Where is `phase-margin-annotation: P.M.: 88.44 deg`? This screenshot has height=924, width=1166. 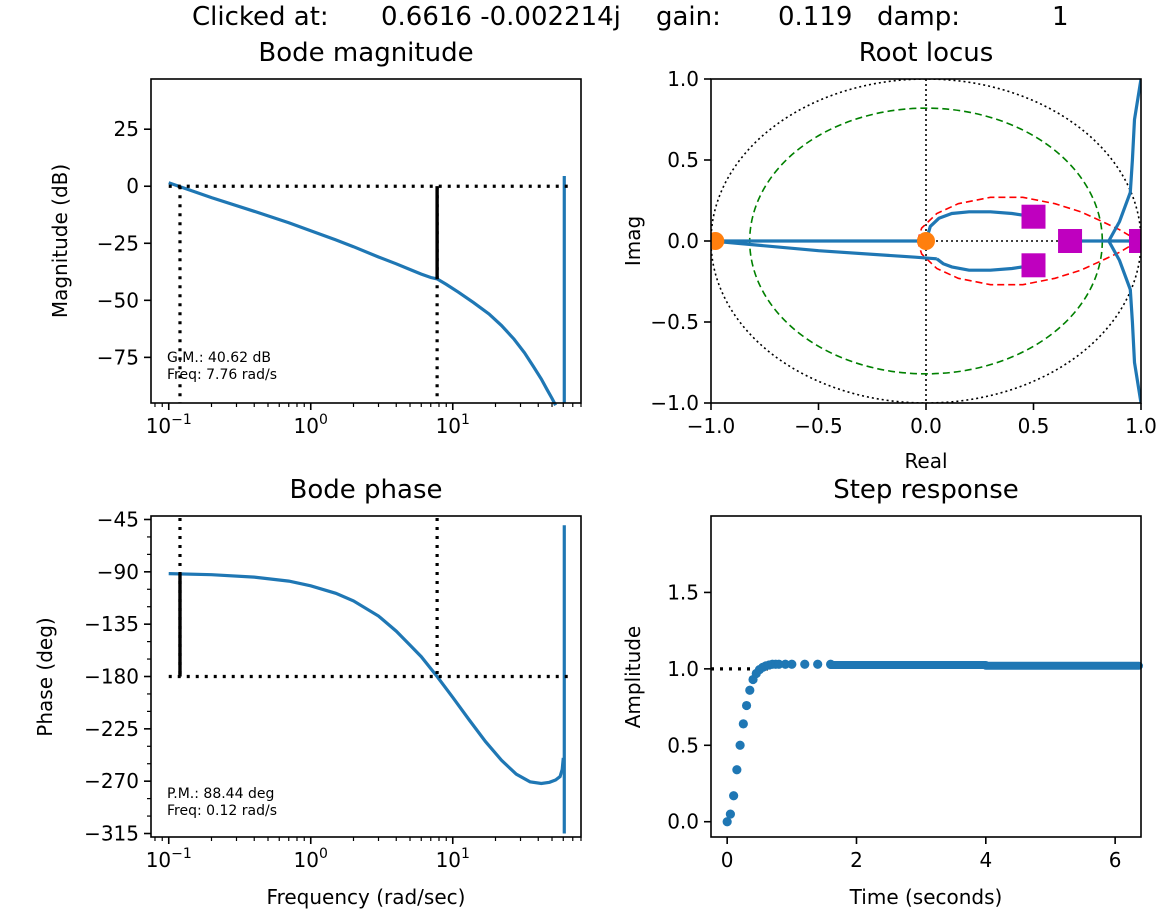 phase-margin-annotation: P.M.: 88.44 deg is located at coordinates (220, 794).